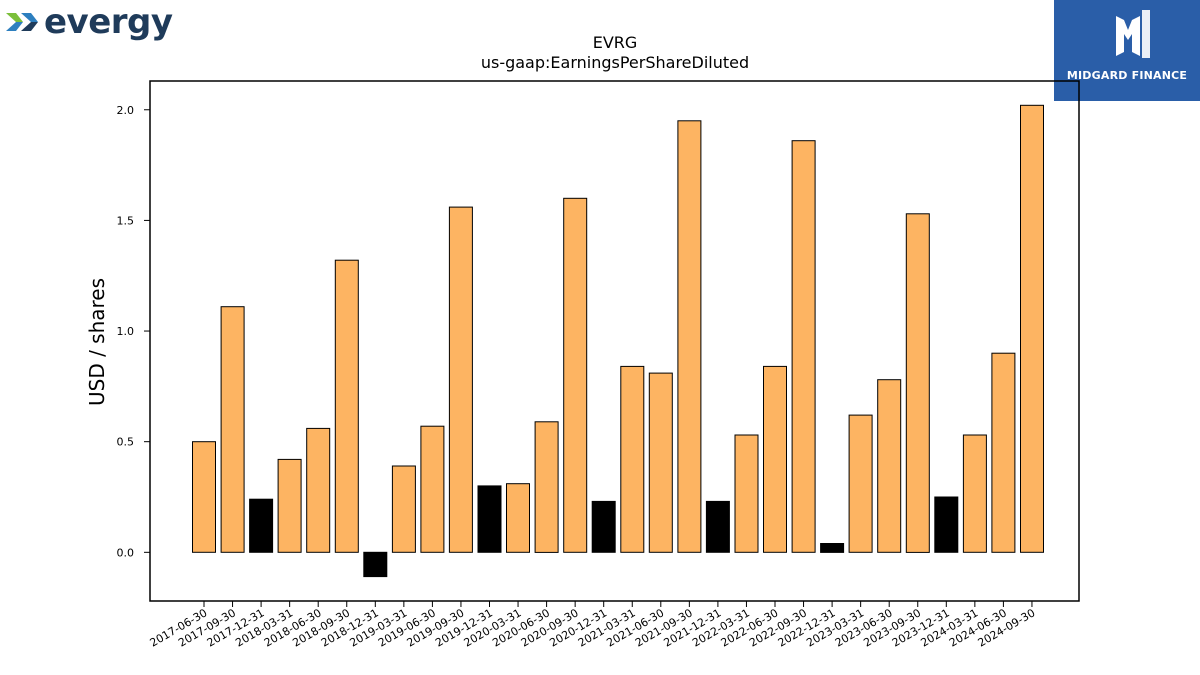  What do you see at coordinates (97, 342) in the screenshot?
I see `y-axis-label: USD / shares` at bounding box center [97, 342].